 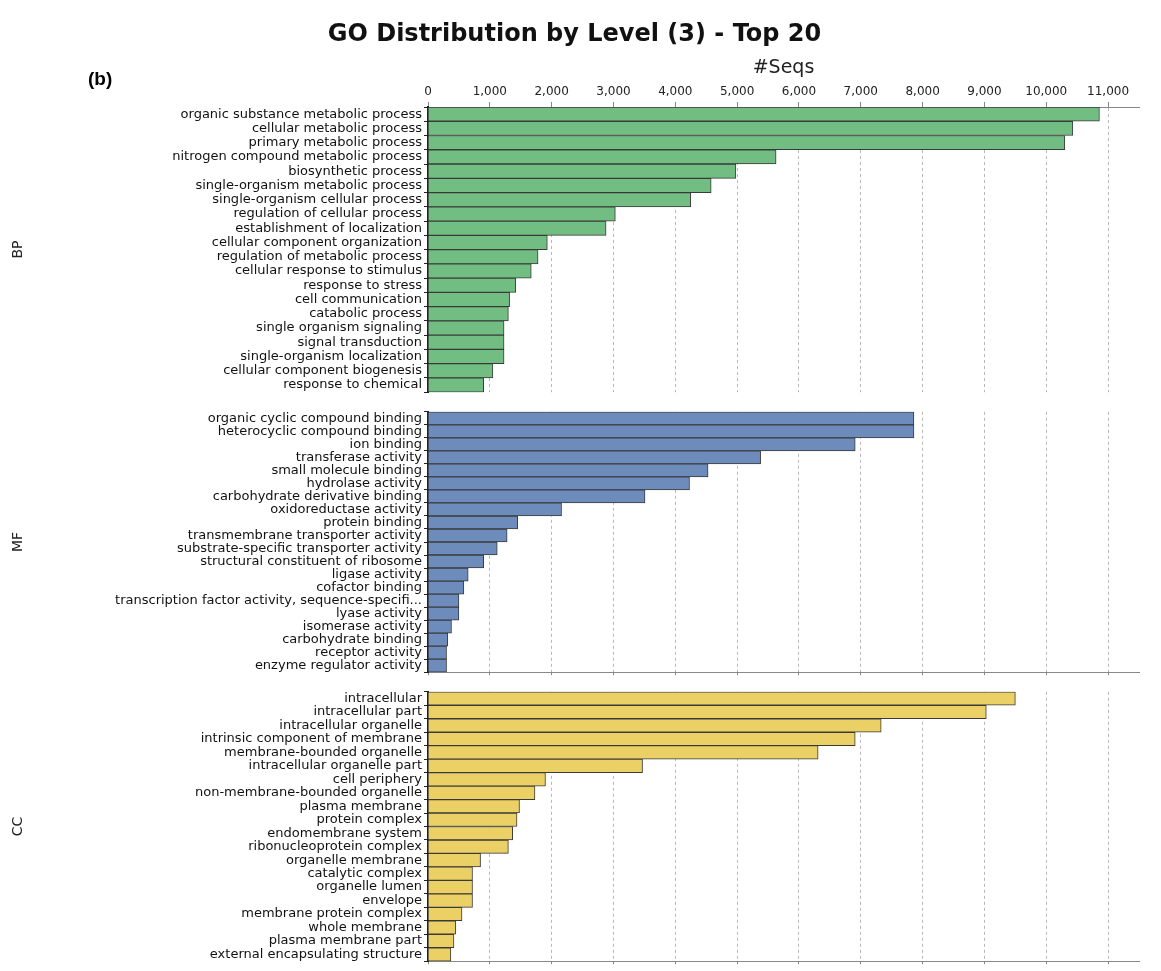 I want to click on y-tick-label: catabolic process, so click(x=366, y=313).